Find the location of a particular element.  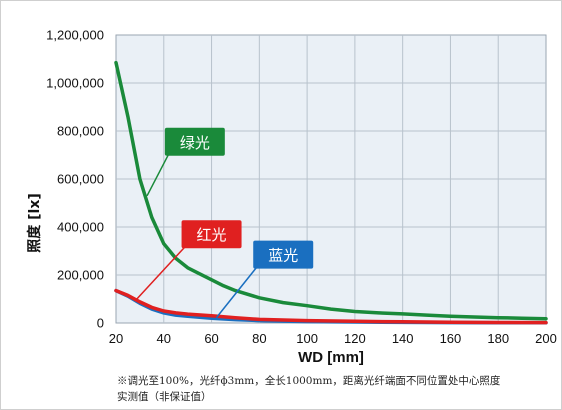

x-axis-label: WD [mm] is located at coordinates (331, 357).